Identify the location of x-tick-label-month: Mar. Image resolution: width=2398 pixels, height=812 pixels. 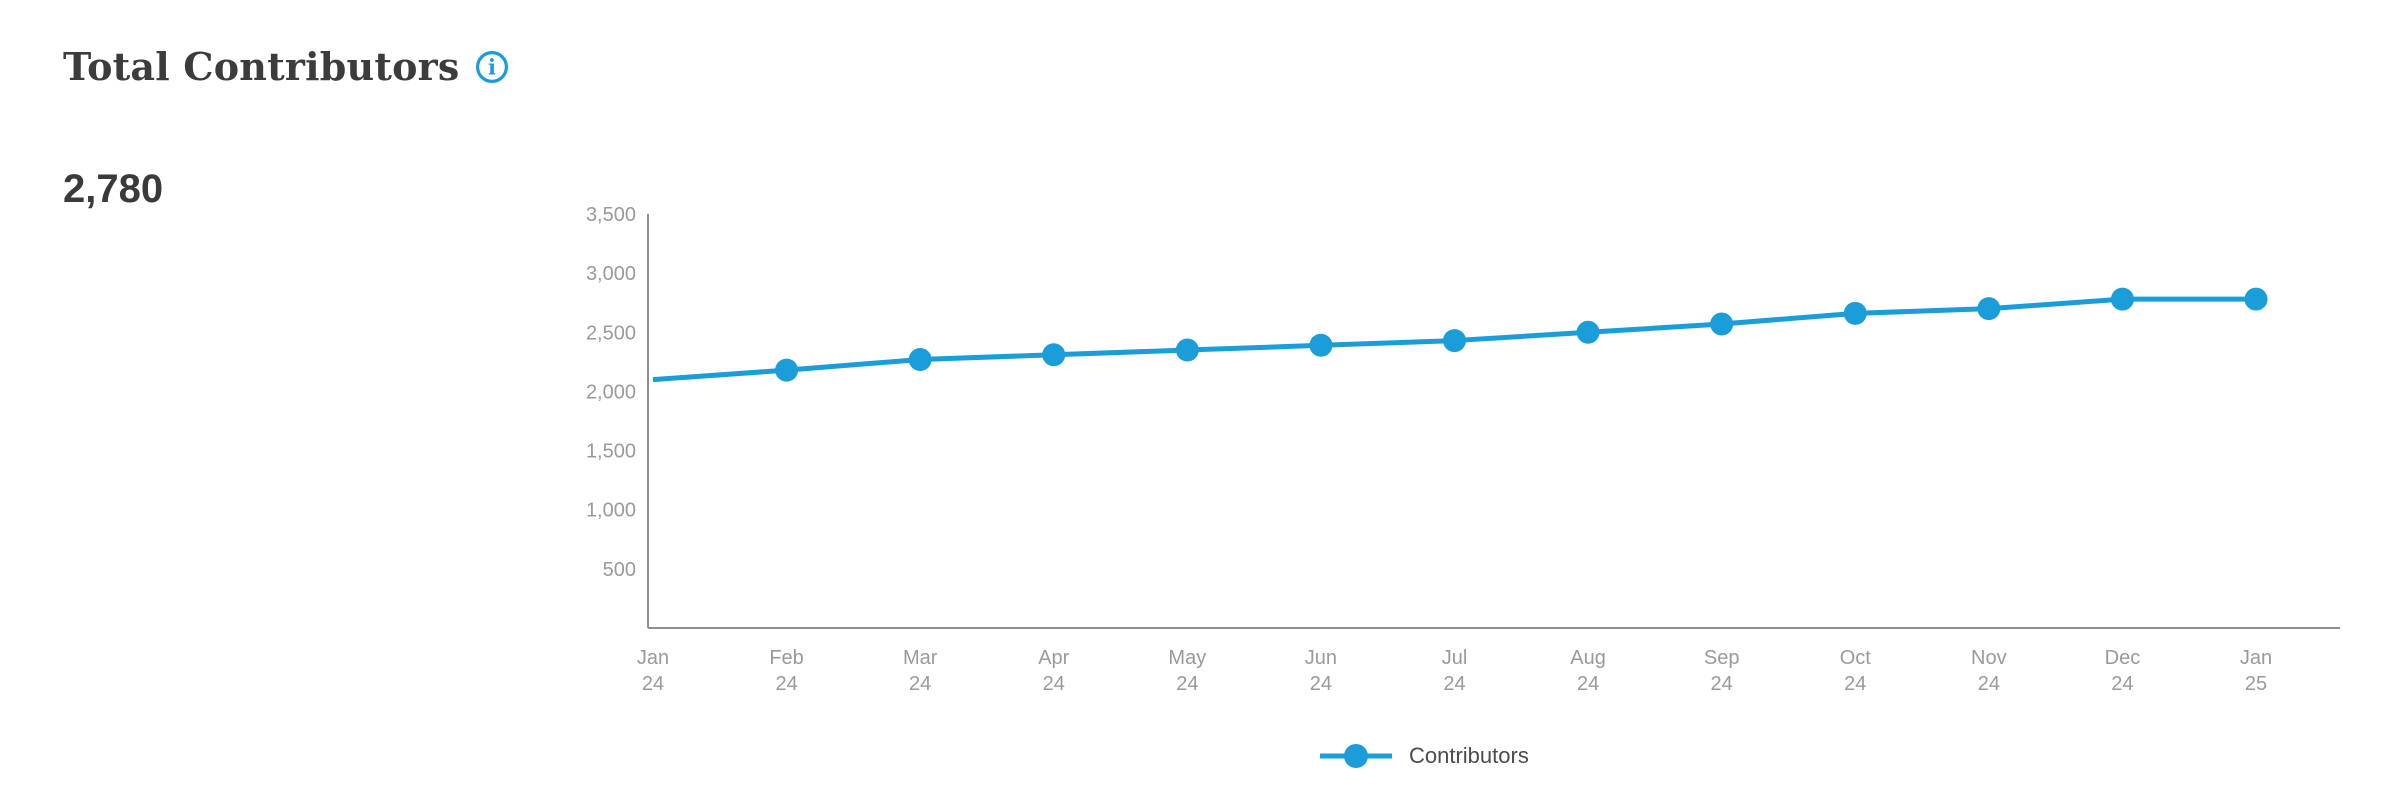
(920, 658).